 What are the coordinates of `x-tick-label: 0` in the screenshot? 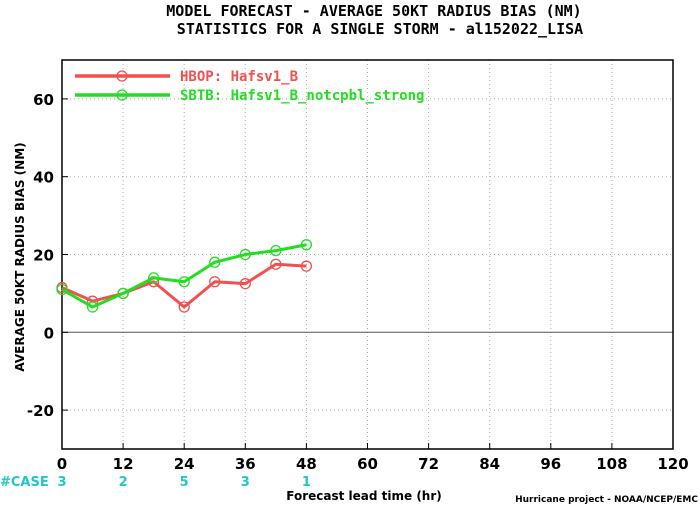 It's located at (62, 464).